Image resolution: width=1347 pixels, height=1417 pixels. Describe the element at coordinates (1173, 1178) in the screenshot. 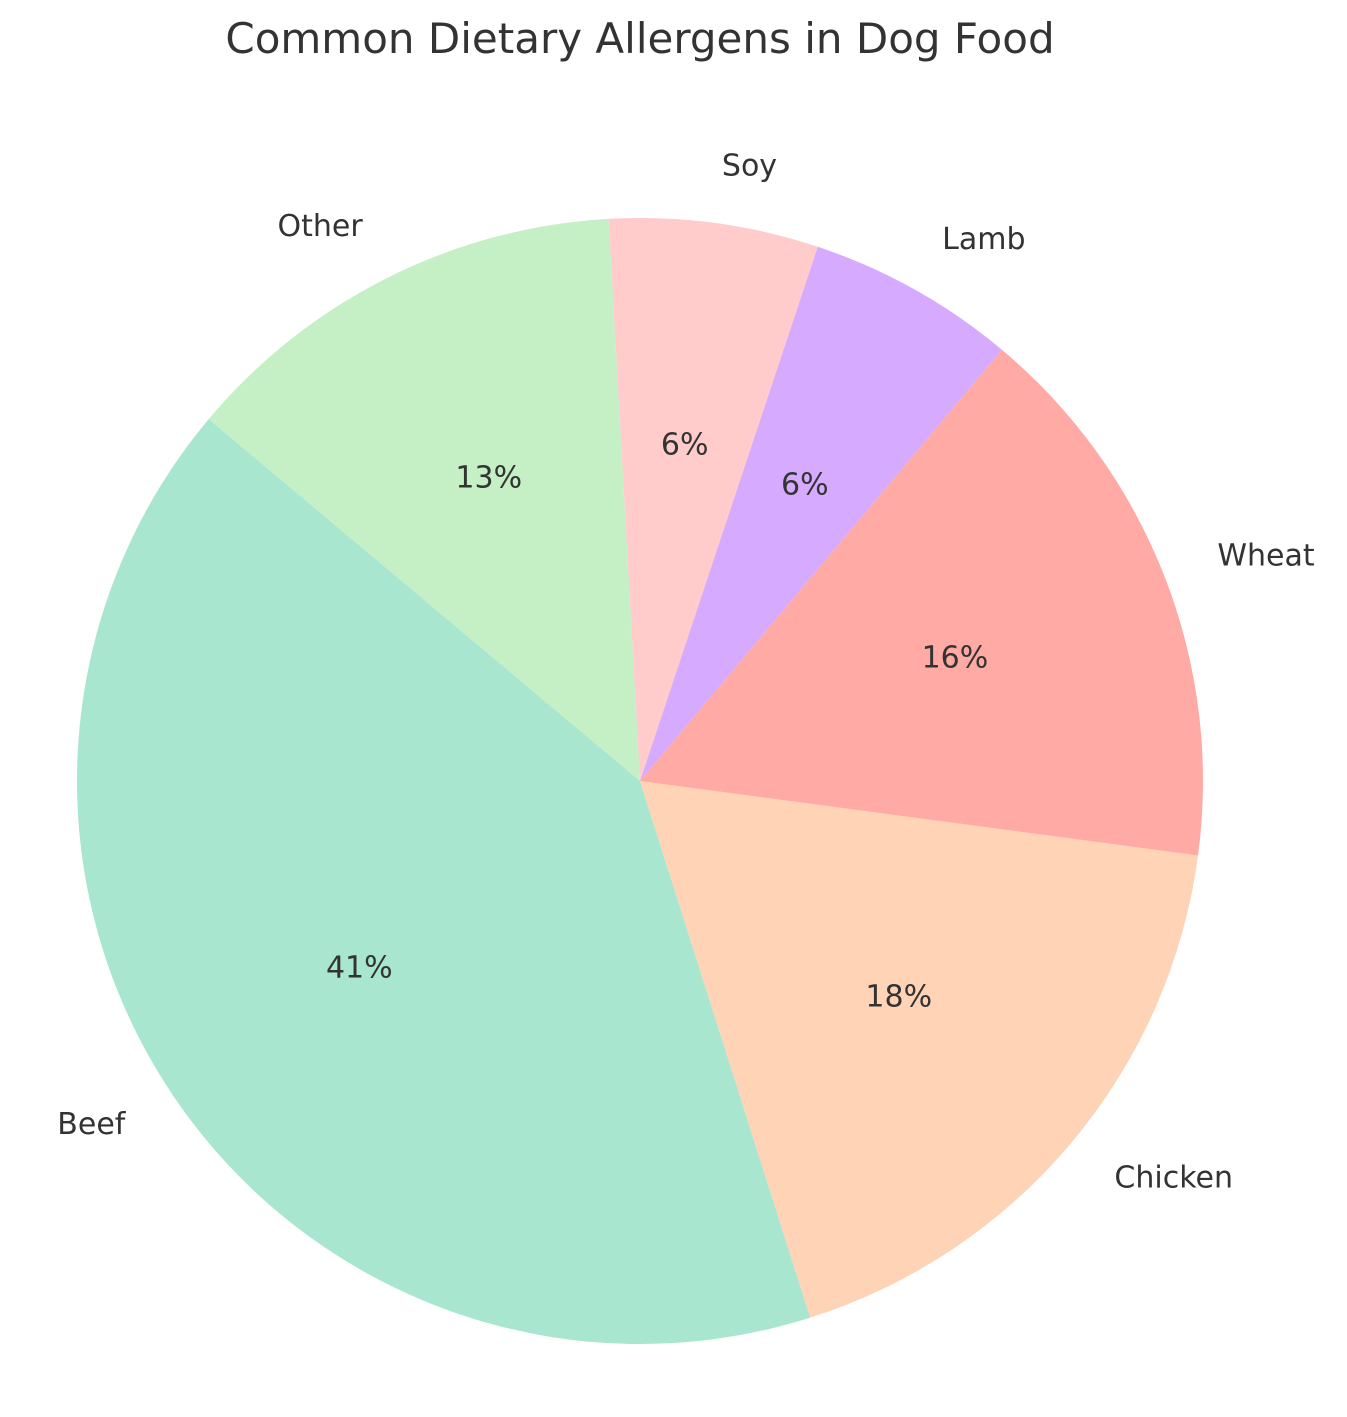

I see `slice-label-chicken: Chicken` at that location.